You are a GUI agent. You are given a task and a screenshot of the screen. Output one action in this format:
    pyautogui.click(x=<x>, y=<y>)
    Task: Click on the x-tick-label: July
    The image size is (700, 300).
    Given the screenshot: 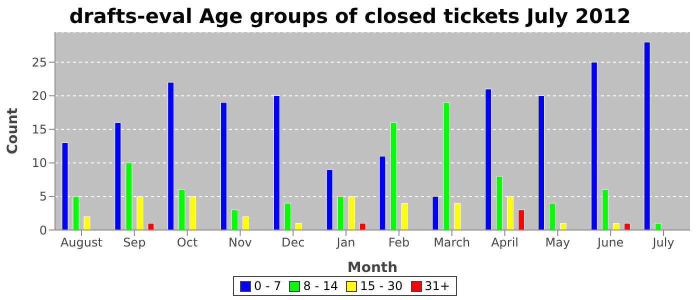 What is the action you would take?
    pyautogui.click(x=663, y=243)
    